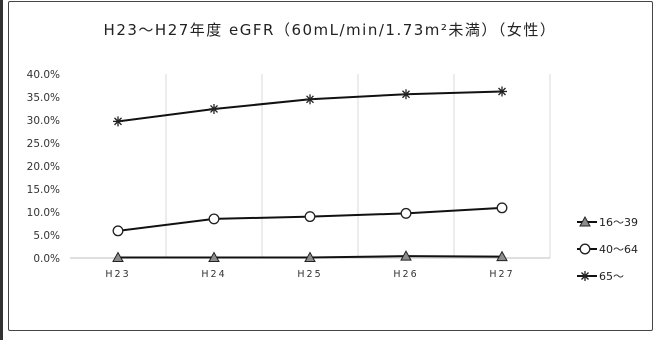  Describe the element at coordinates (46, 259) in the screenshot. I see `y-tick-label: 0.0%` at that location.